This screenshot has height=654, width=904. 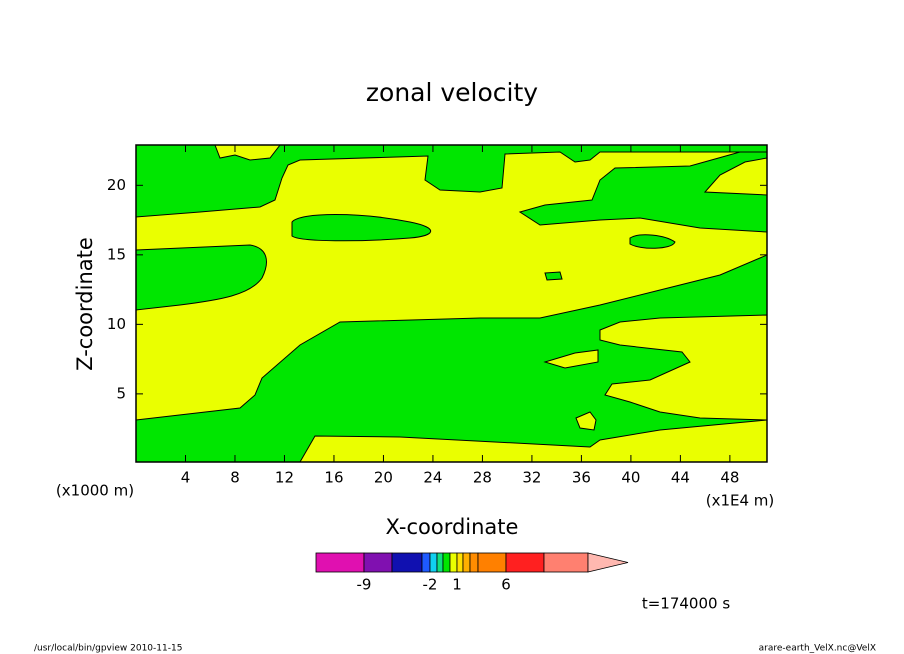 What do you see at coordinates (817, 649) in the screenshot?
I see `footer-right: arare-earth_VelX.nc@VelX` at bounding box center [817, 649].